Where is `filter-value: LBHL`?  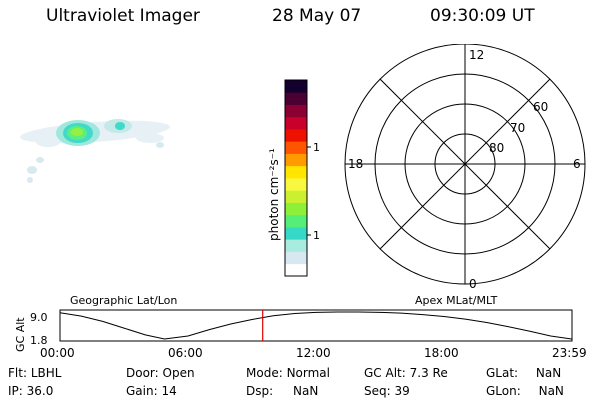
filter-value: LBHL is located at coordinates (46, 373).